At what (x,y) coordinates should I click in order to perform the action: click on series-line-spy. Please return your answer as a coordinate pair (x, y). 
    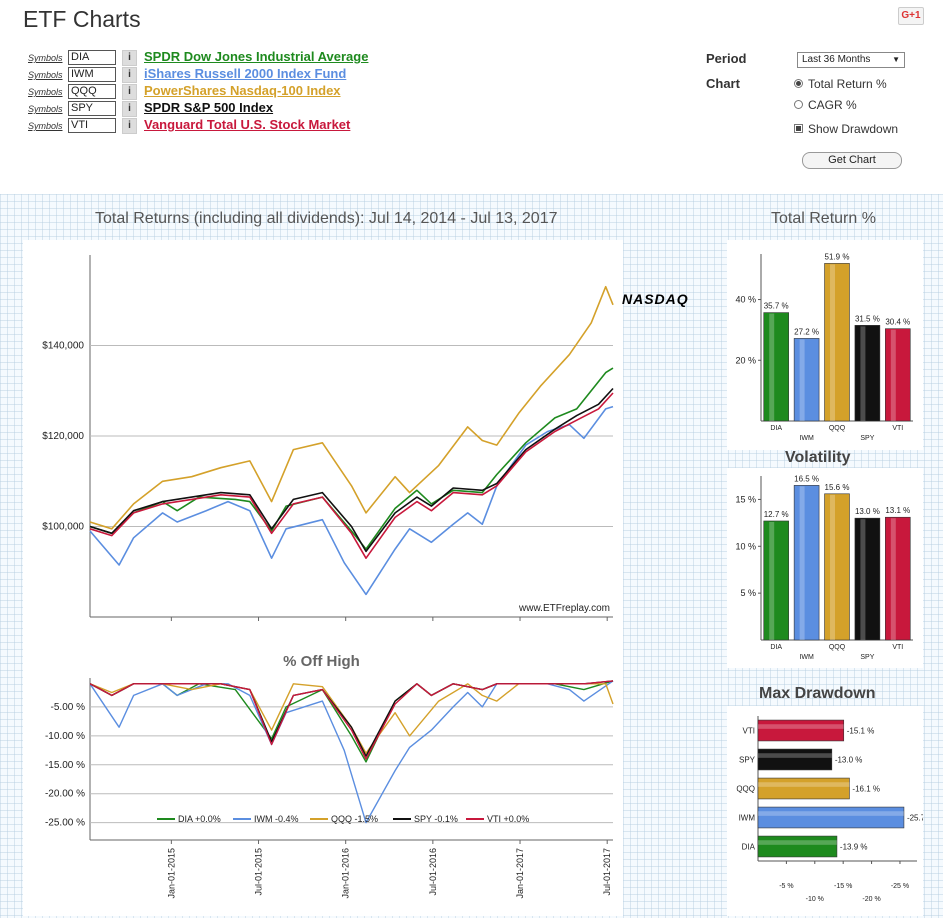
    Looking at the image, I should click on (351, 470).